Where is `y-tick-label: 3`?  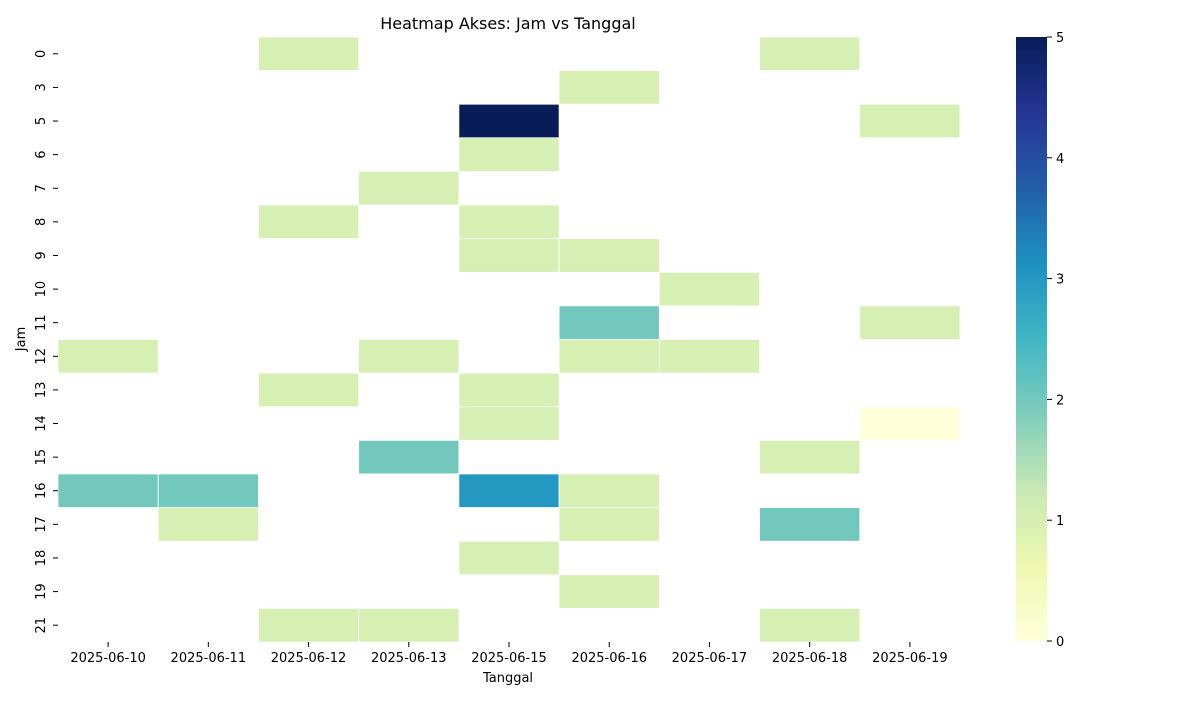
y-tick-label: 3 is located at coordinates (41, 87).